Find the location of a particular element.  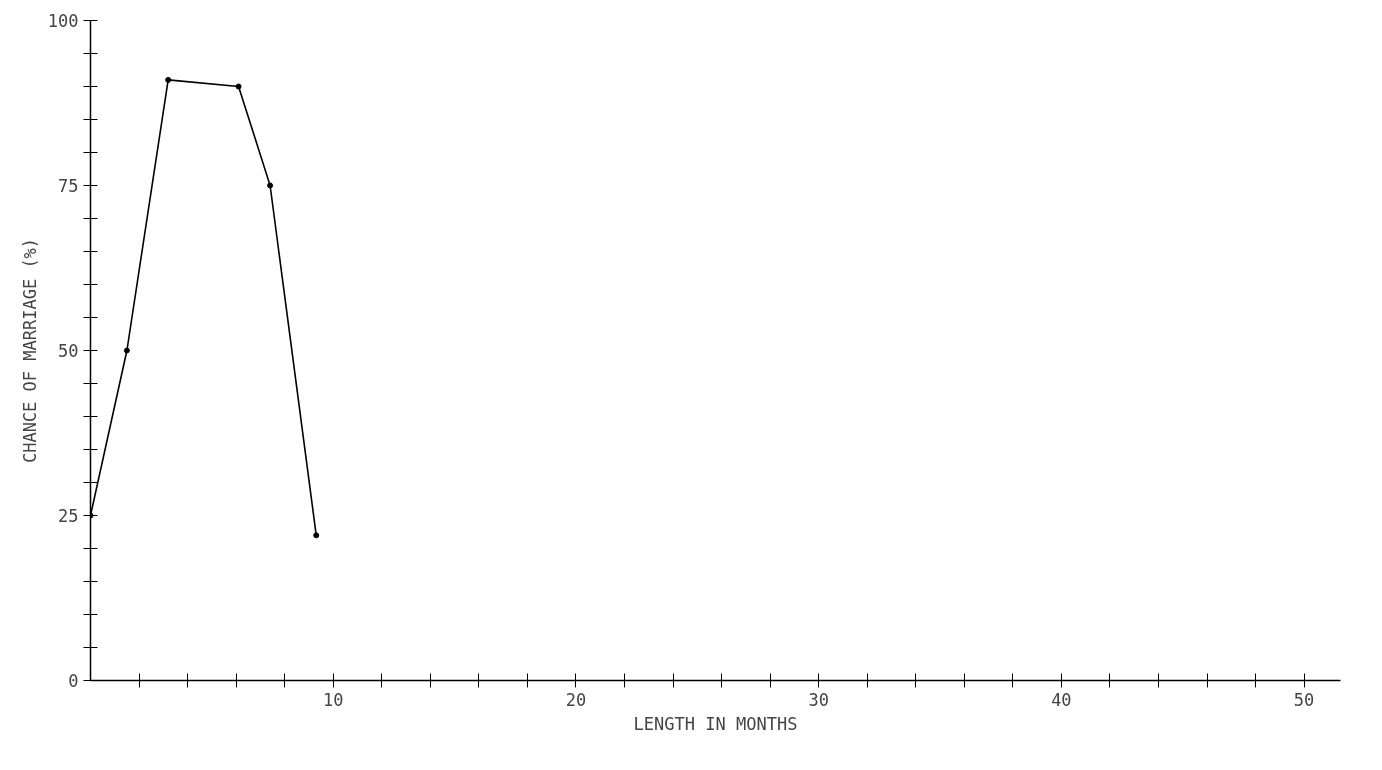

x-tick-label: 20 is located at coordinates (576, 699).